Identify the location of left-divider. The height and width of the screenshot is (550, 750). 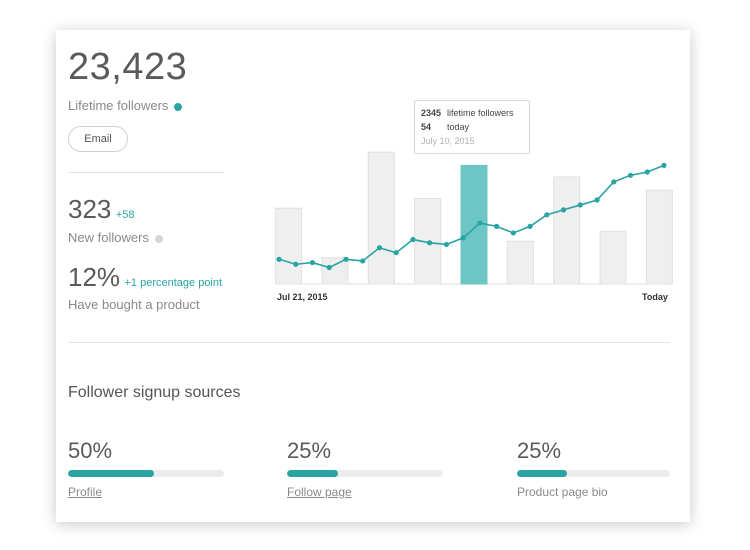
(146, 172).